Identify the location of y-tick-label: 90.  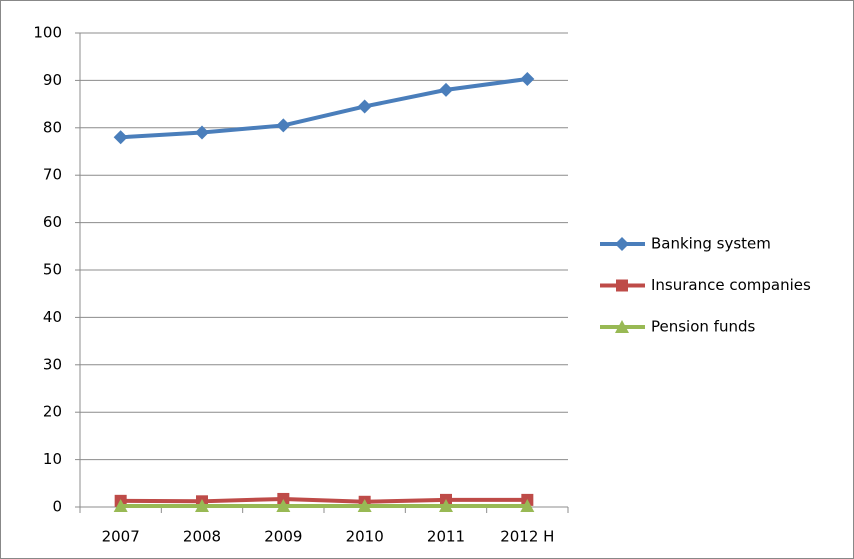
(52, 80).